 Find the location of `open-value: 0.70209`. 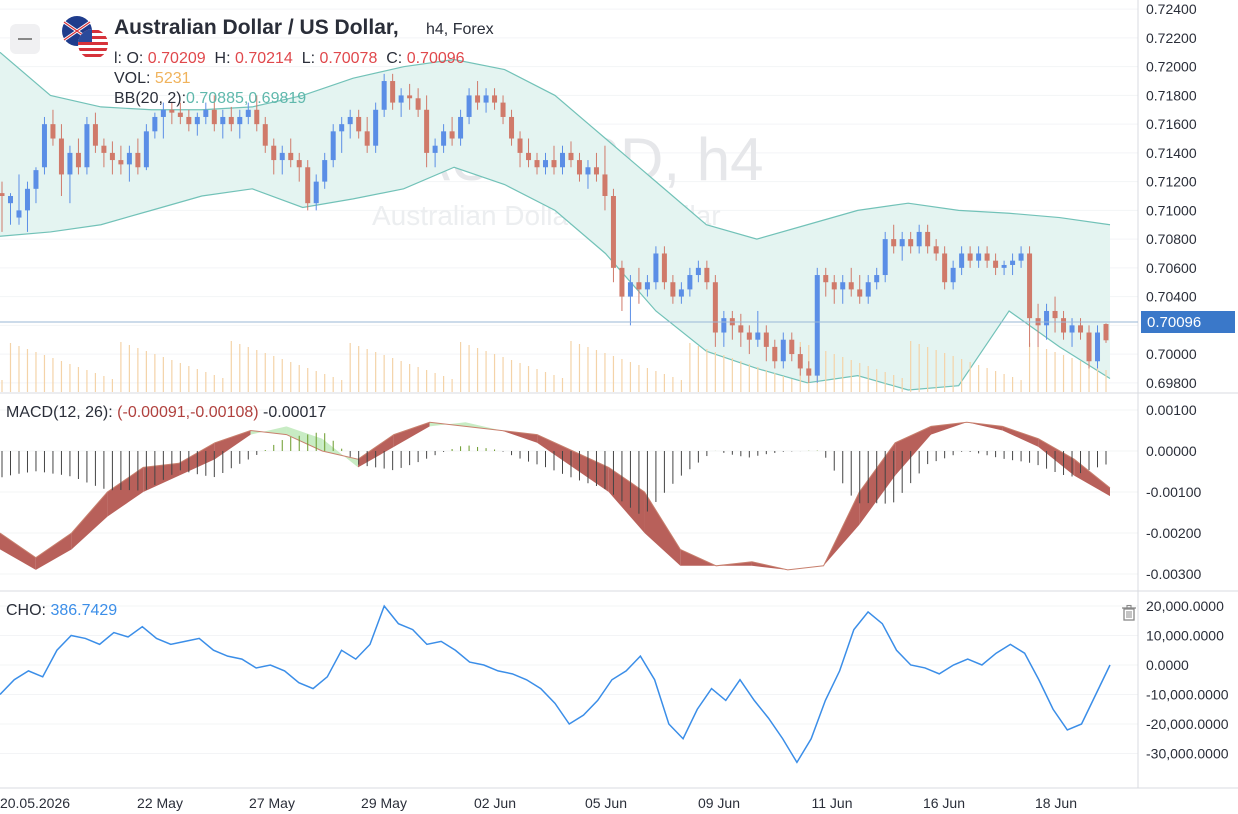

open-value: 0.70209 is located at coordinates (176, 58).